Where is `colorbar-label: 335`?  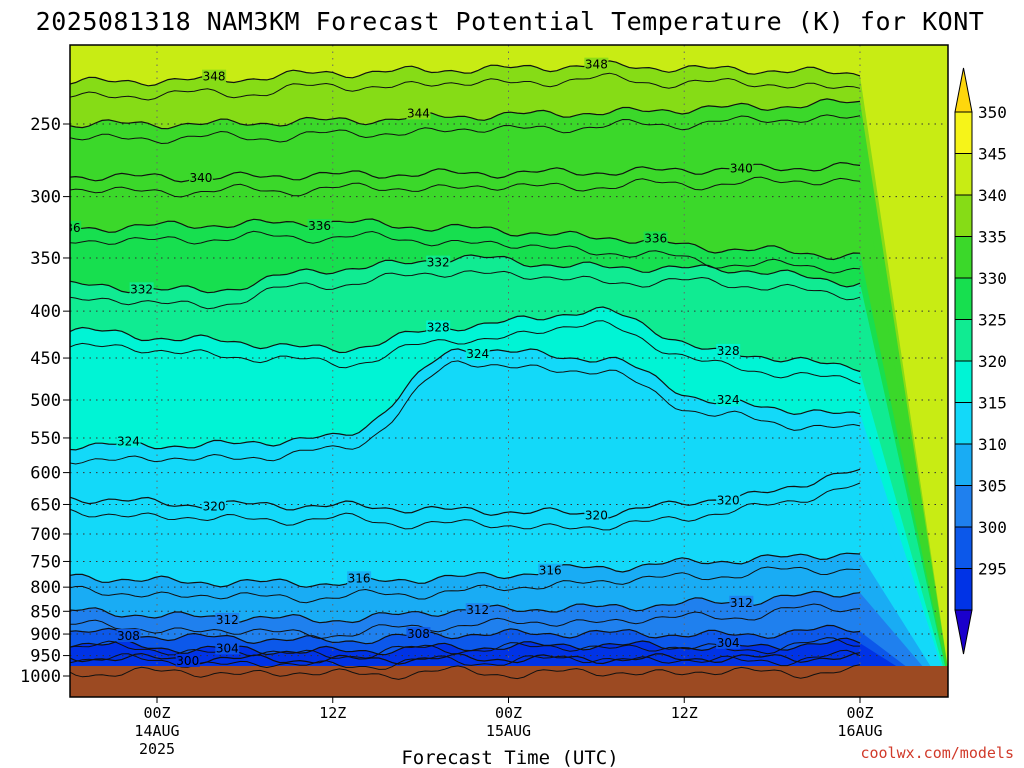
colorbar-label: 335 is located at coordinates (992, 237).